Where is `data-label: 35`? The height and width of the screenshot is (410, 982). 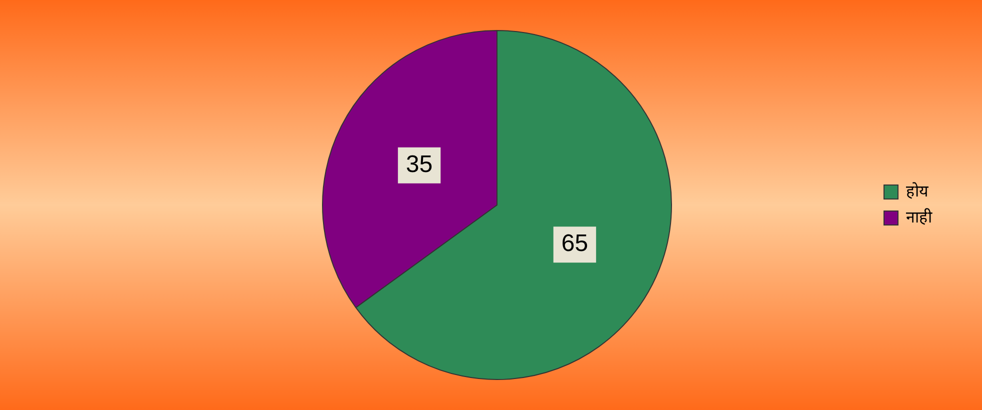
data-label: 35 is located at coordinates (419, 164).